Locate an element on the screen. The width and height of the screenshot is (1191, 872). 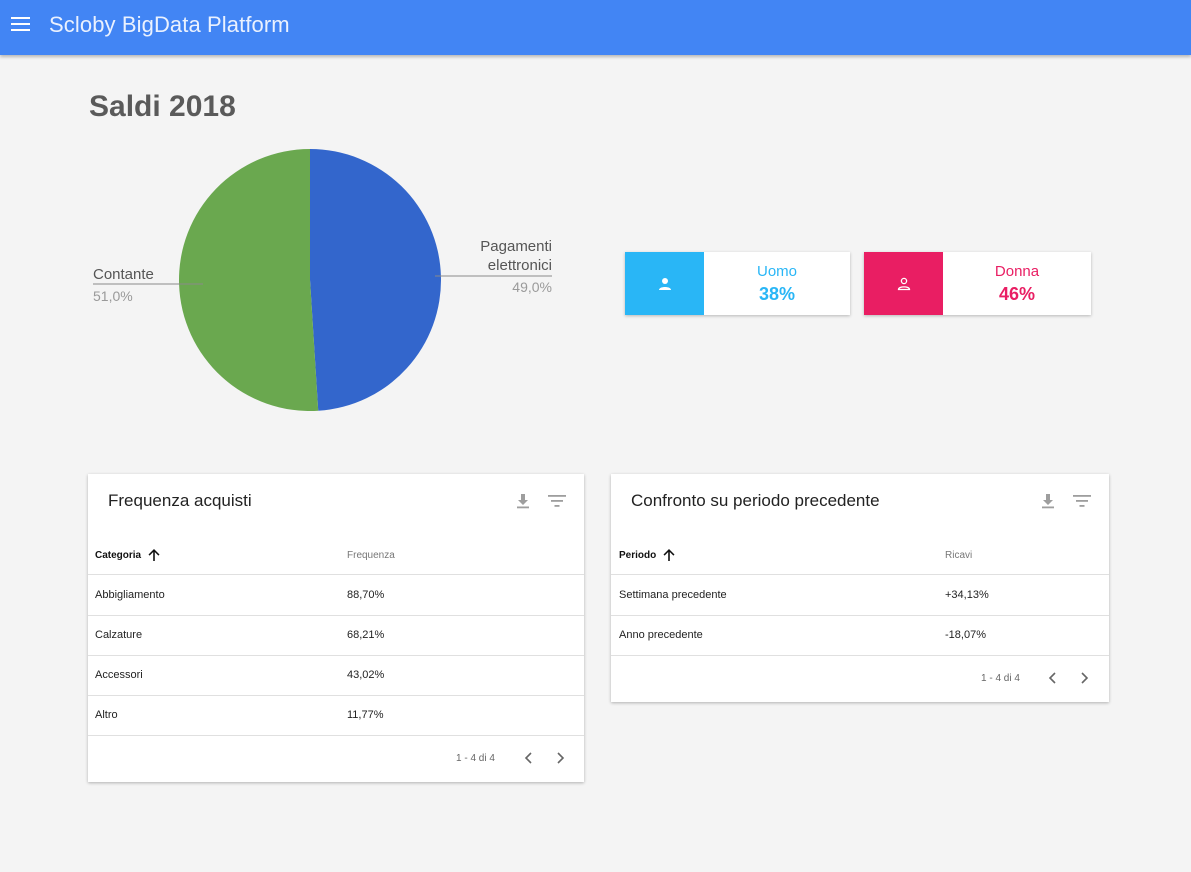
slice-label-line-1: Pagamenti is located at coordinates (516, 246).